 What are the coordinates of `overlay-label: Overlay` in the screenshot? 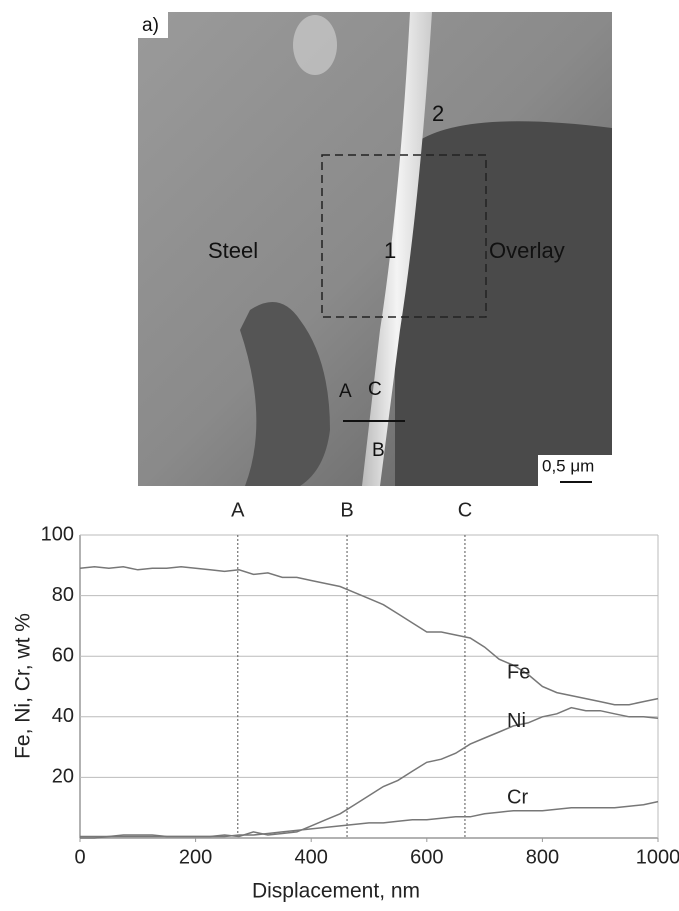 It's located at (527, 250).